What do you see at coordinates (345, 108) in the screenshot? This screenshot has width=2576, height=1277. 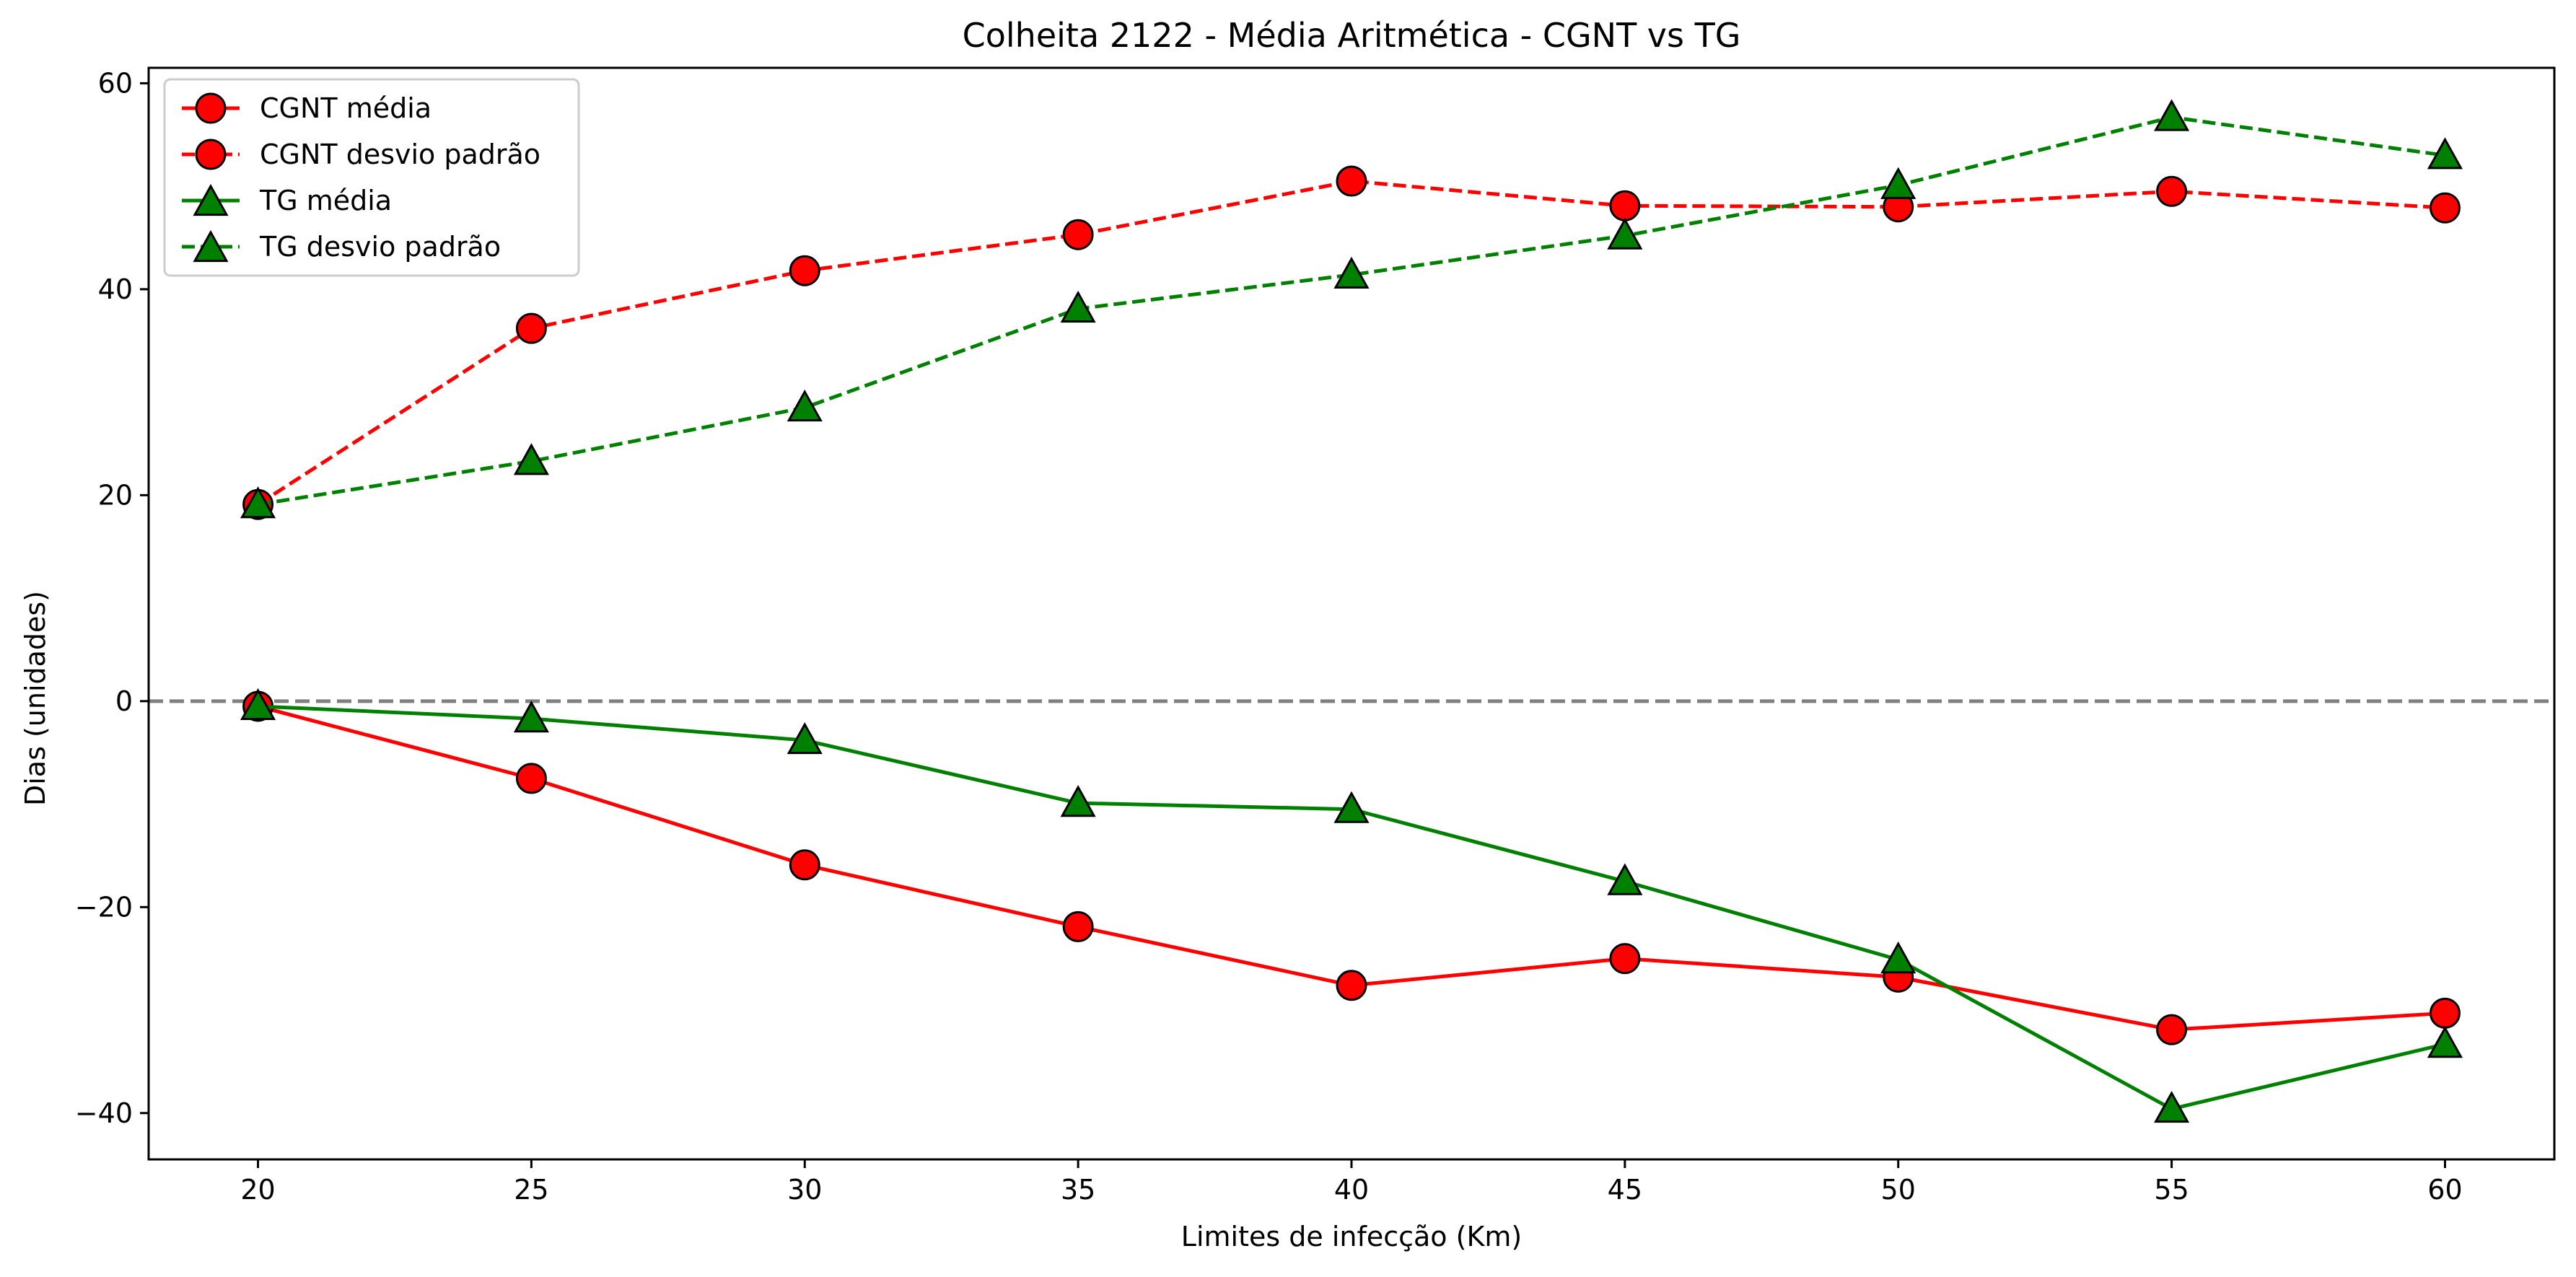 I see `legend-label-0: CGNT média` at bounding box center [345, 108].